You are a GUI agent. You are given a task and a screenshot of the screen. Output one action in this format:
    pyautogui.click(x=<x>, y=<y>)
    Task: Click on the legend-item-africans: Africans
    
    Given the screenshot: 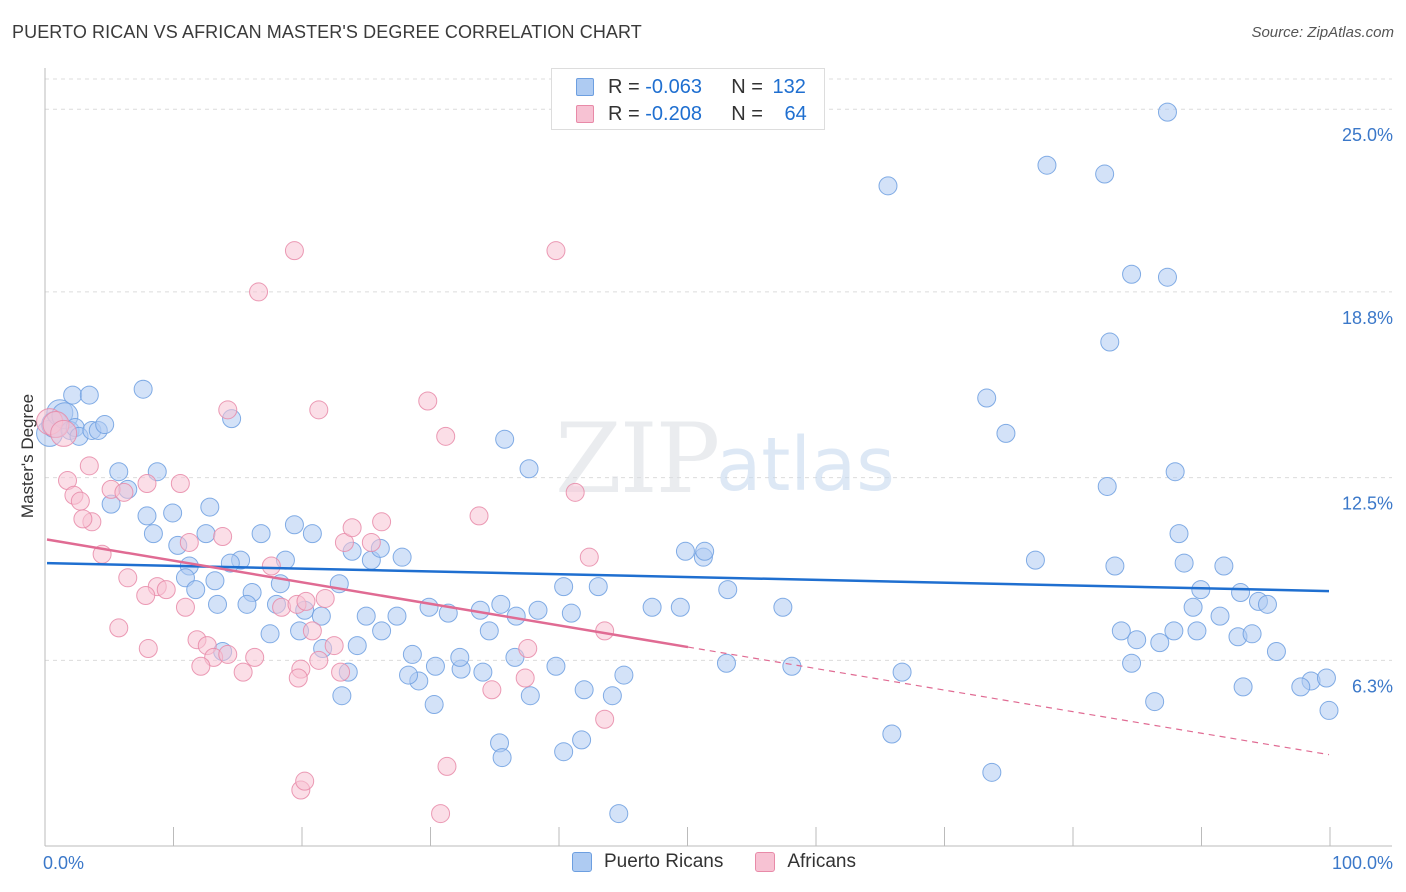 What is the action you would take?
    pyautogui.click(x=805, y=862)
    